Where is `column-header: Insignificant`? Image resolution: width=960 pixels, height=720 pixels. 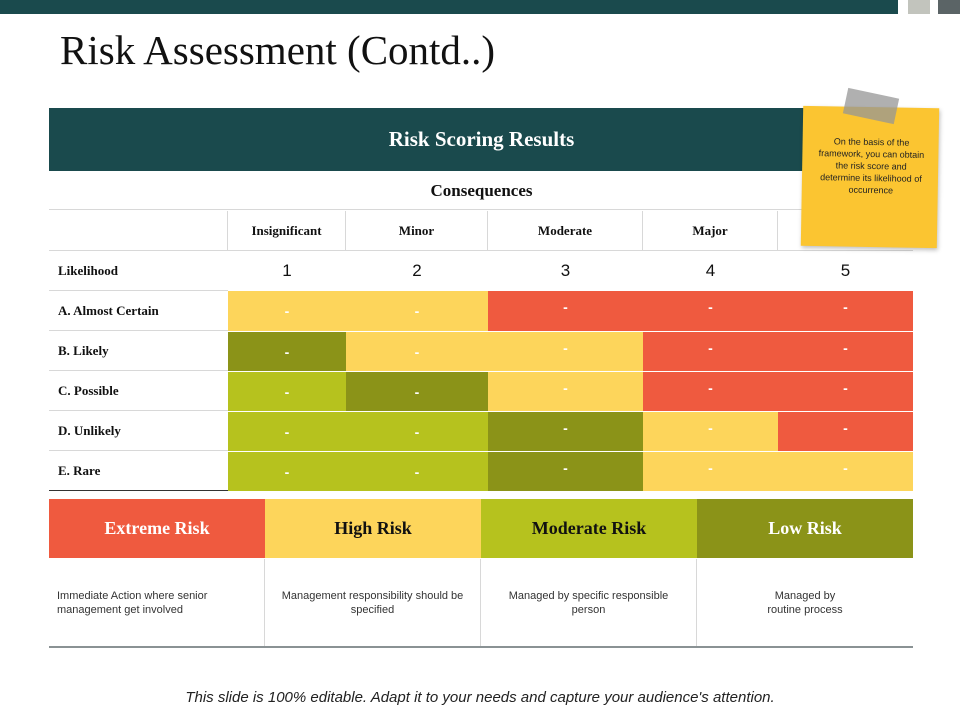
column-header: Insignificant is located at coordinates (287, 230).